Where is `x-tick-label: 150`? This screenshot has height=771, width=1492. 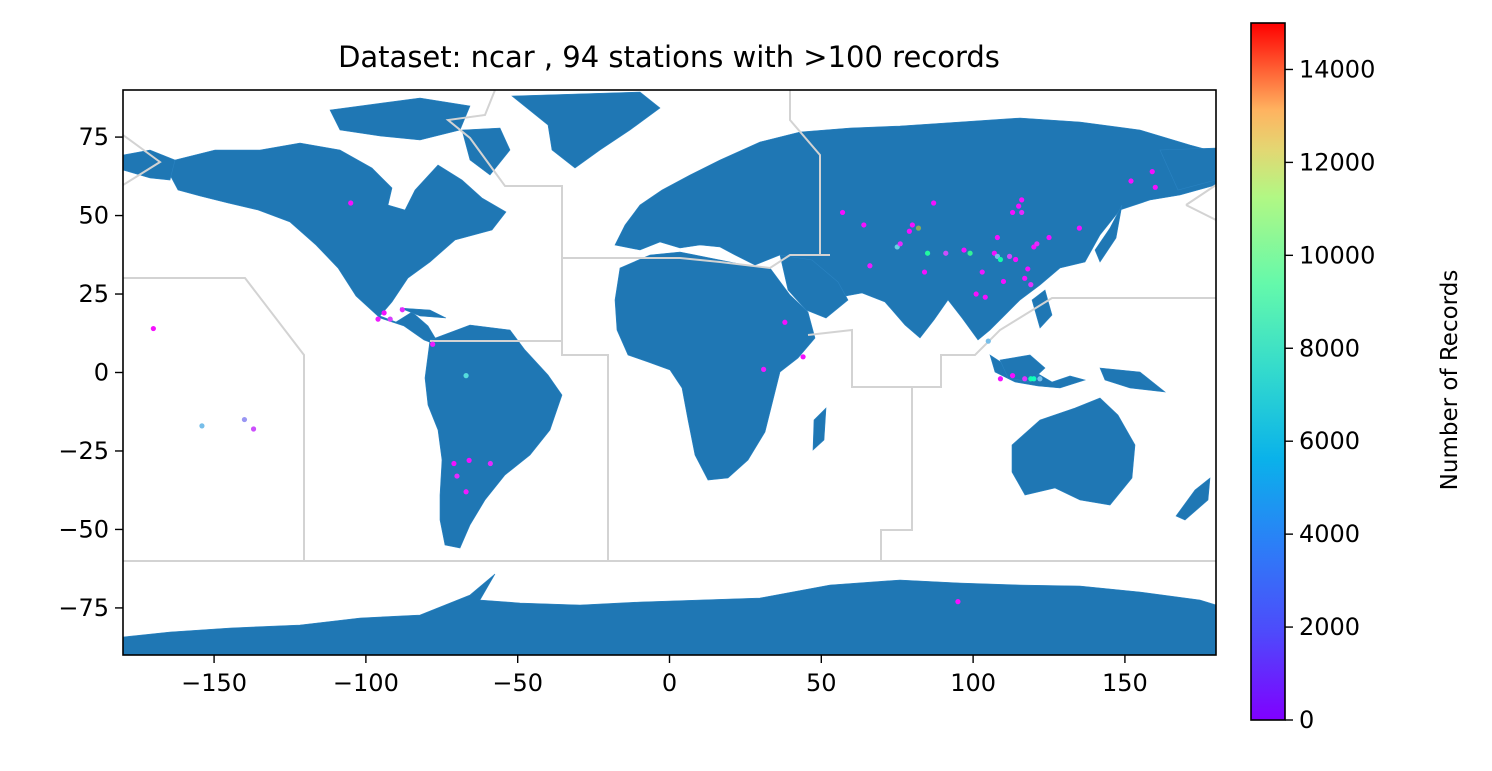 x-tick-label: 150 is located at coordinates (1125, 683).